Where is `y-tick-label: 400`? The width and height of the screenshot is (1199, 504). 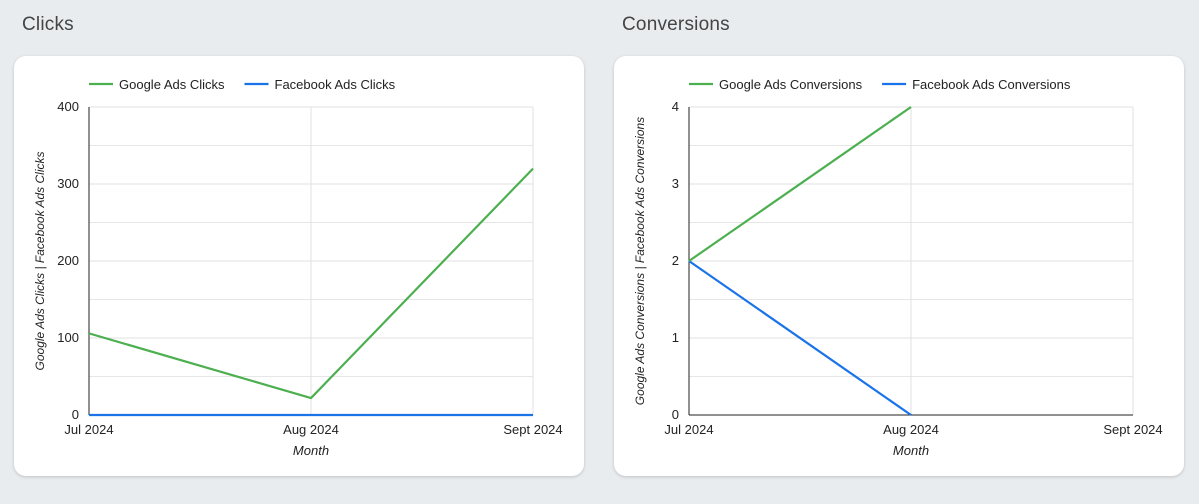
y-tick-label: 400 is located at coordinates (68, 106).